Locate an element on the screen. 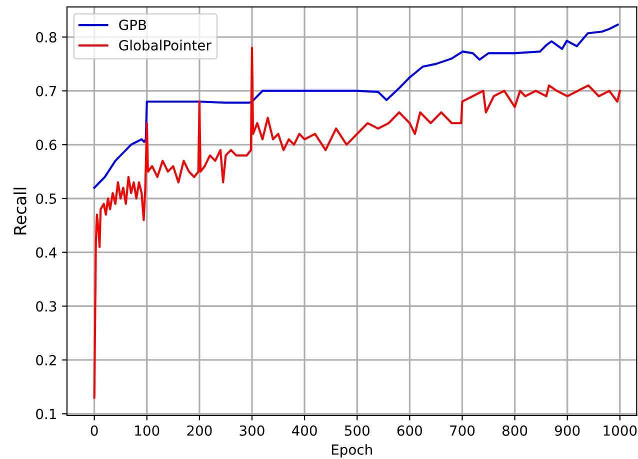 The height and width of the screenshot is (459, 638). x-tick-label: 200 is located at coordinates (199, 430).